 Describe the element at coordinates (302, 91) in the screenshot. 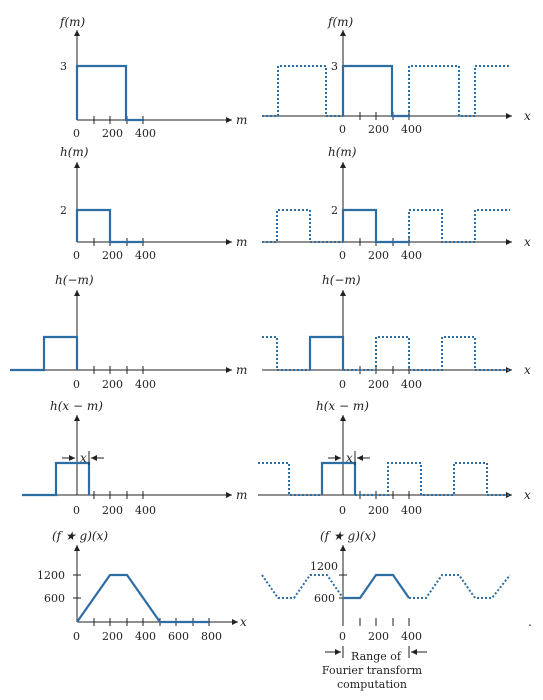

I see `f-periodic-left` at that location.